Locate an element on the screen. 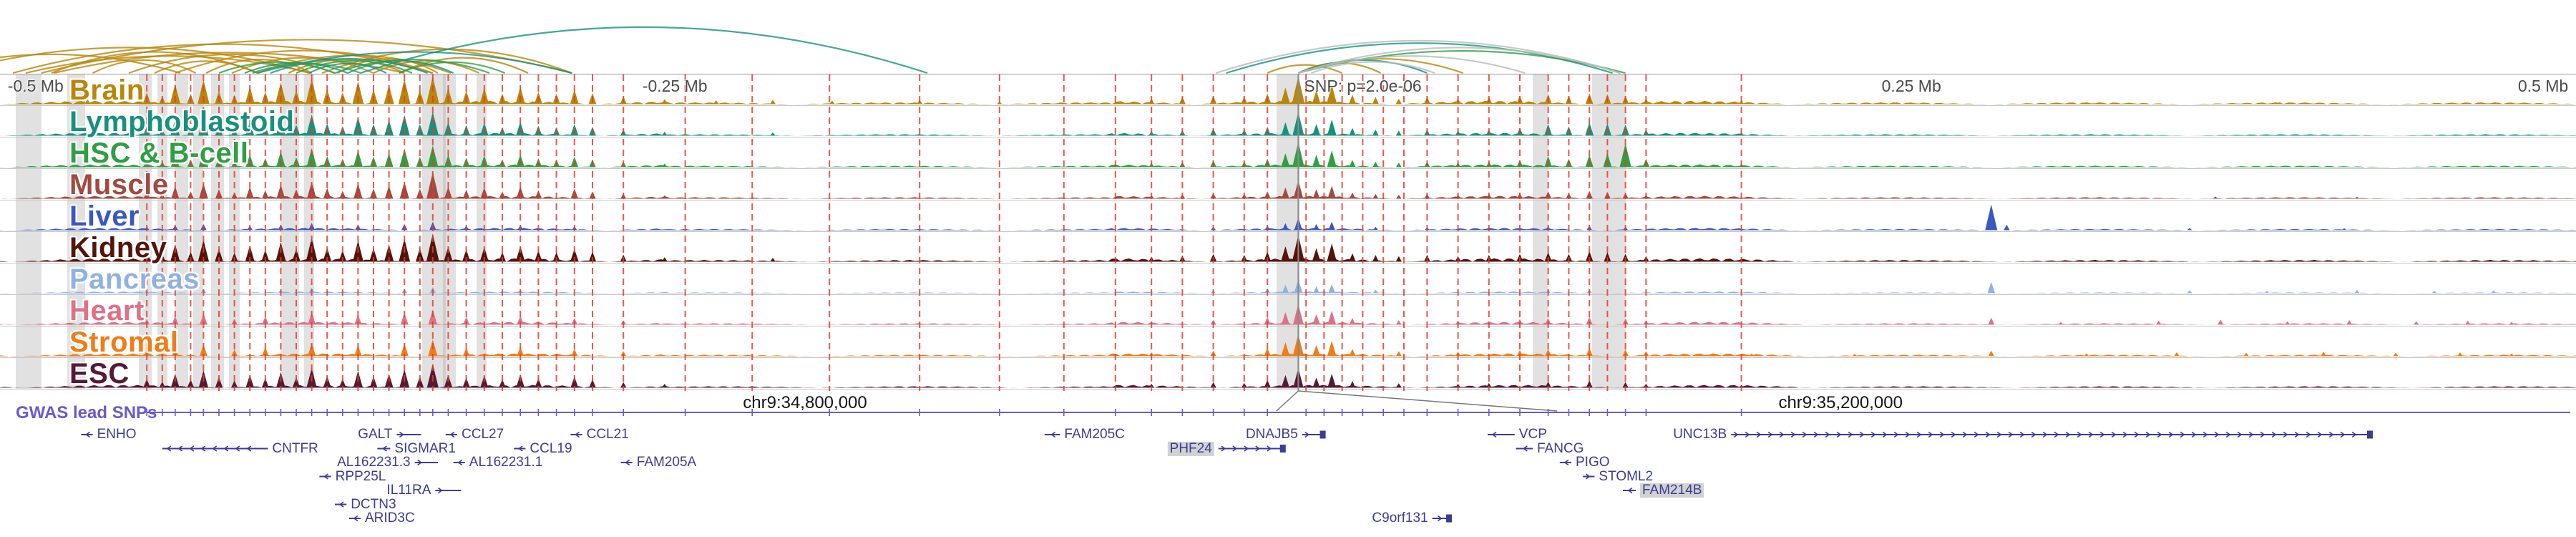 Image resolution: width=2576 pixels, height=537 pixels. gene-label: AL162231.1 is located at coordinates (506, 462).